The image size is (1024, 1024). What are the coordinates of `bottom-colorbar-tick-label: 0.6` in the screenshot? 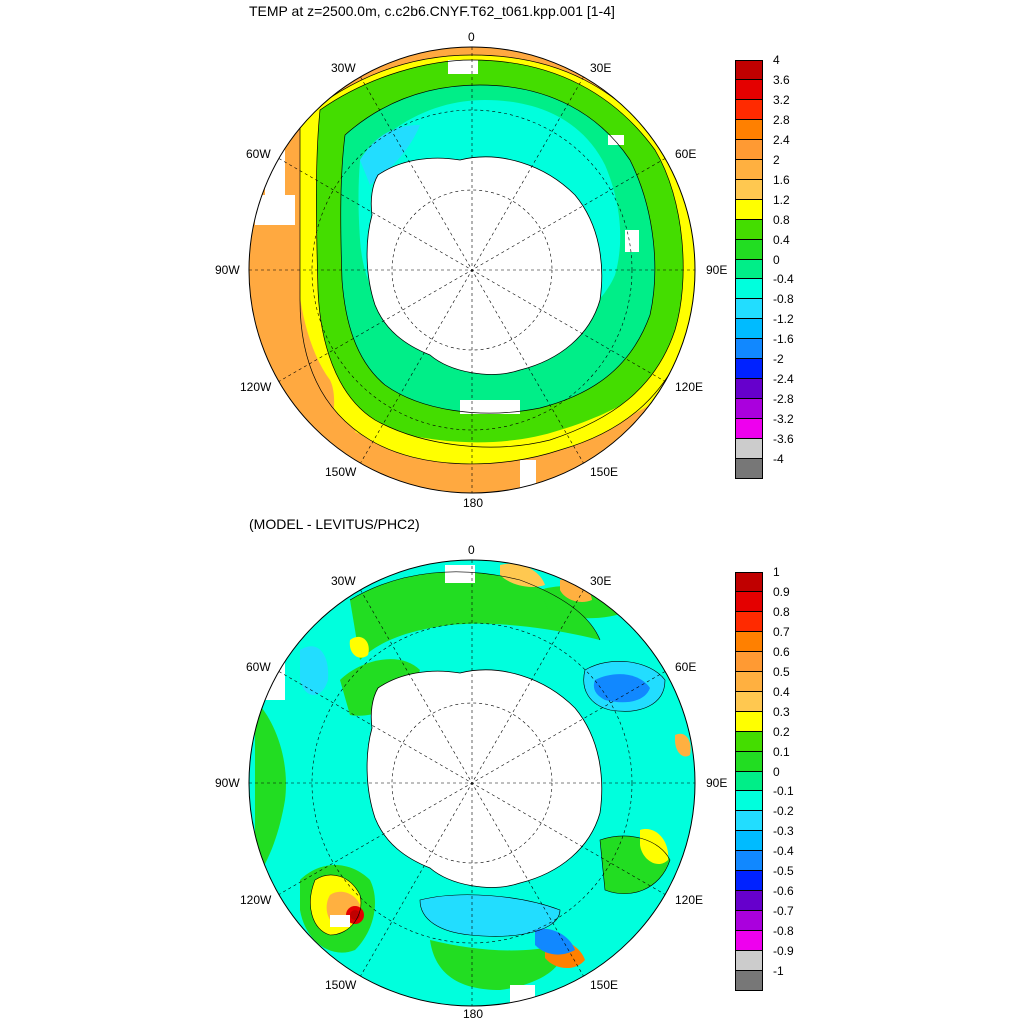 It's located at (781, 651).